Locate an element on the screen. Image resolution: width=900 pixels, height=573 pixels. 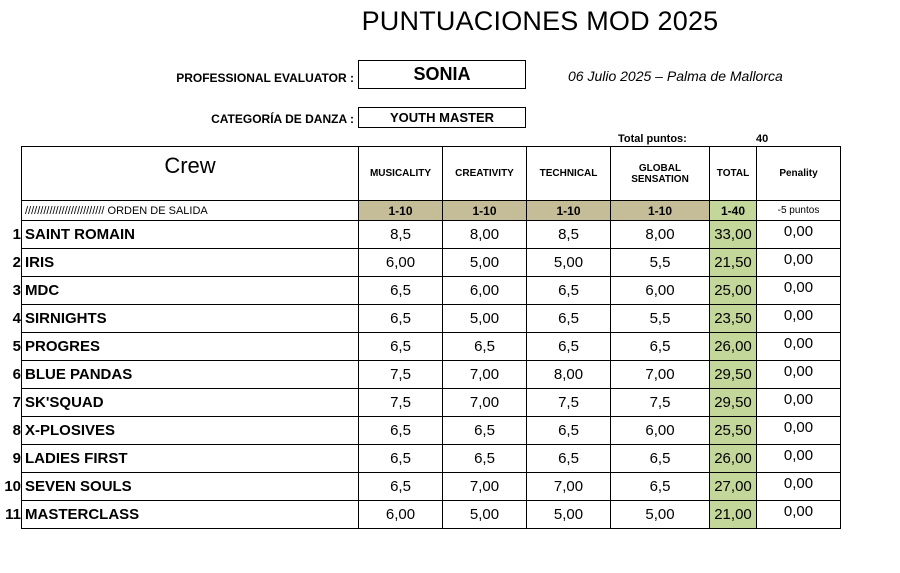
row-number: 1 is located at coordinates (16, 234).